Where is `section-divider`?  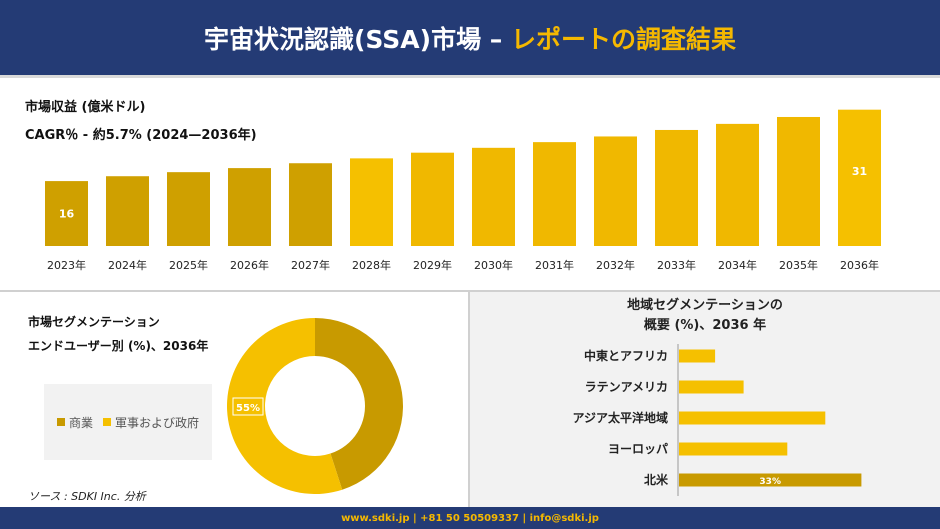 section-divider is located at coordinates (470, 291).